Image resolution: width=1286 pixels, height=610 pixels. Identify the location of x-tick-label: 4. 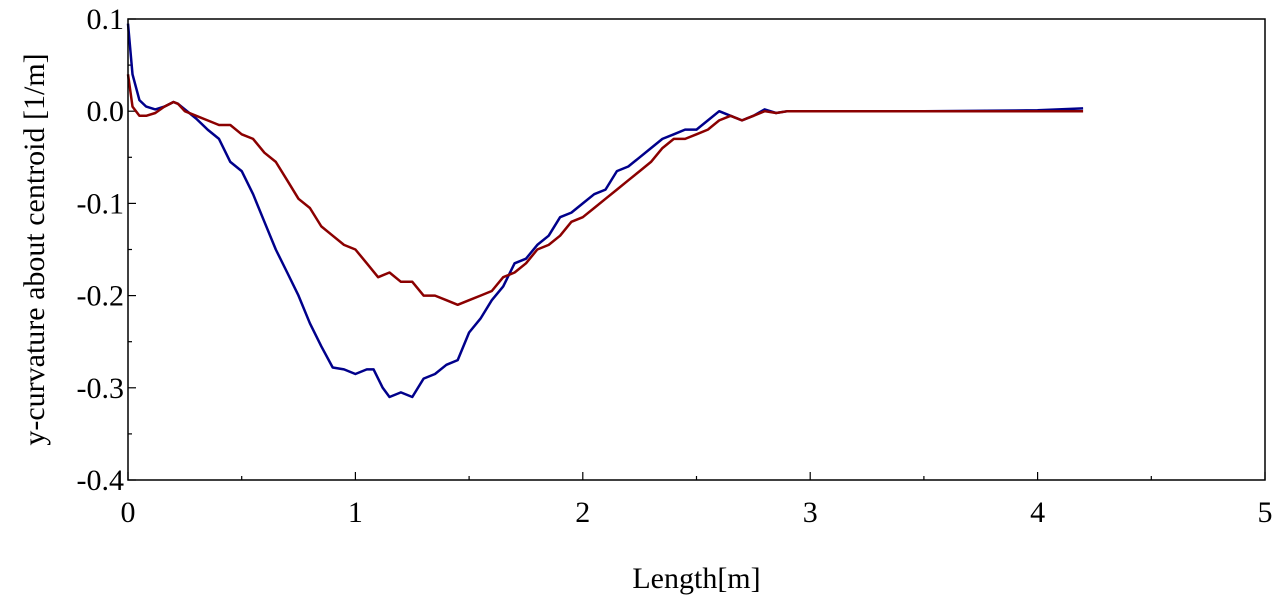
(1037, 512).